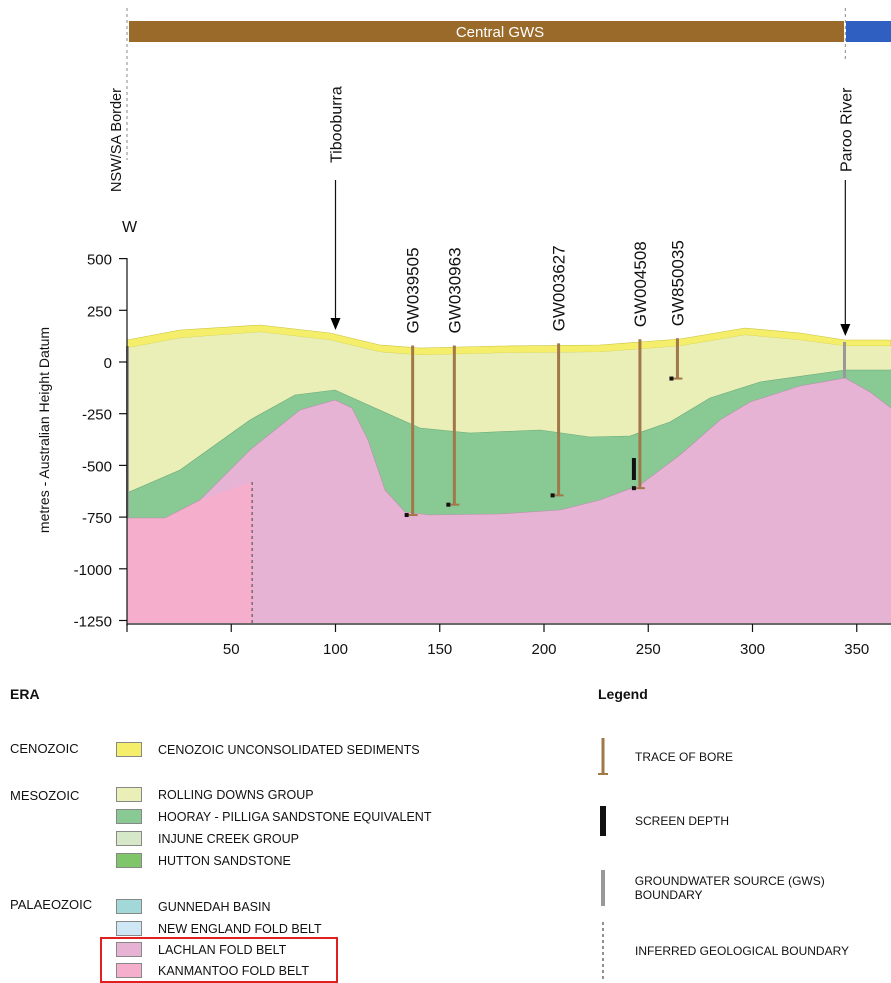 The height and width of the screenshot is (983, 891). Describe the element at coordinates (129, 928) in the screenshot. I see `swatch-new-england` at that location.